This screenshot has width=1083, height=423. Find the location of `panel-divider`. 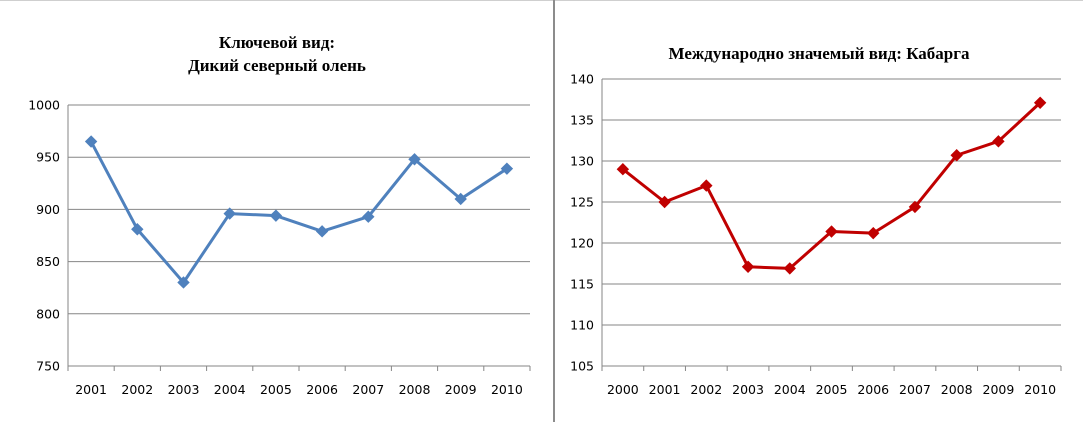

panel-divider is located at coordinates (554, 211).